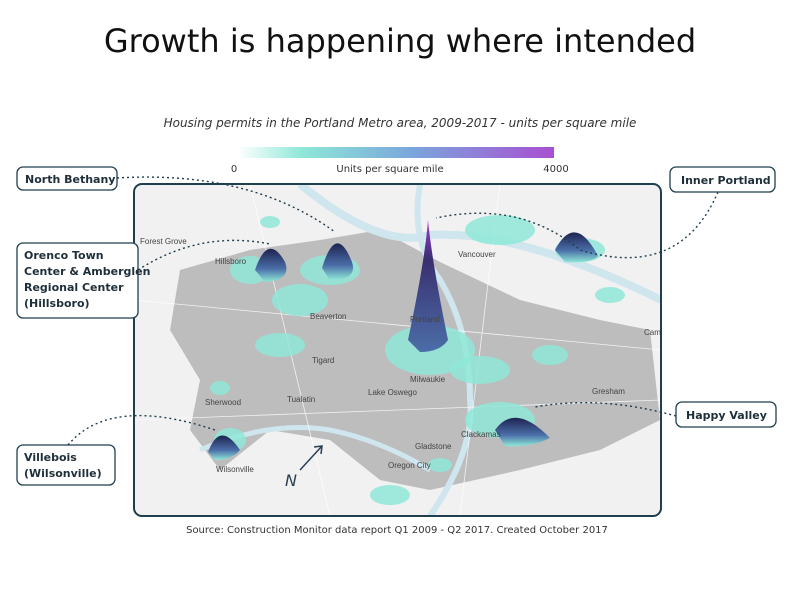  What do you see at coordinates (726, 180) in the screenshot?
I see `callout-label: Inner Portland` at bounding box center [726, 180].